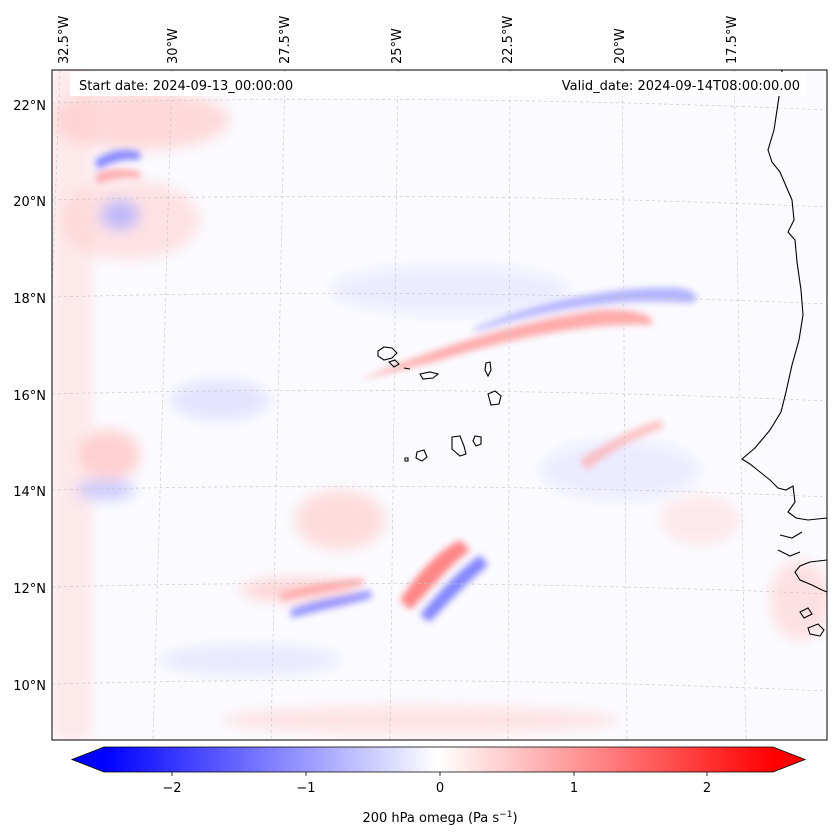 The height and width of the screenshot is (839, 837). Describe the element at coordinates (620, 46) in the screenshot. I see `lon-label: 20°W` at that location.